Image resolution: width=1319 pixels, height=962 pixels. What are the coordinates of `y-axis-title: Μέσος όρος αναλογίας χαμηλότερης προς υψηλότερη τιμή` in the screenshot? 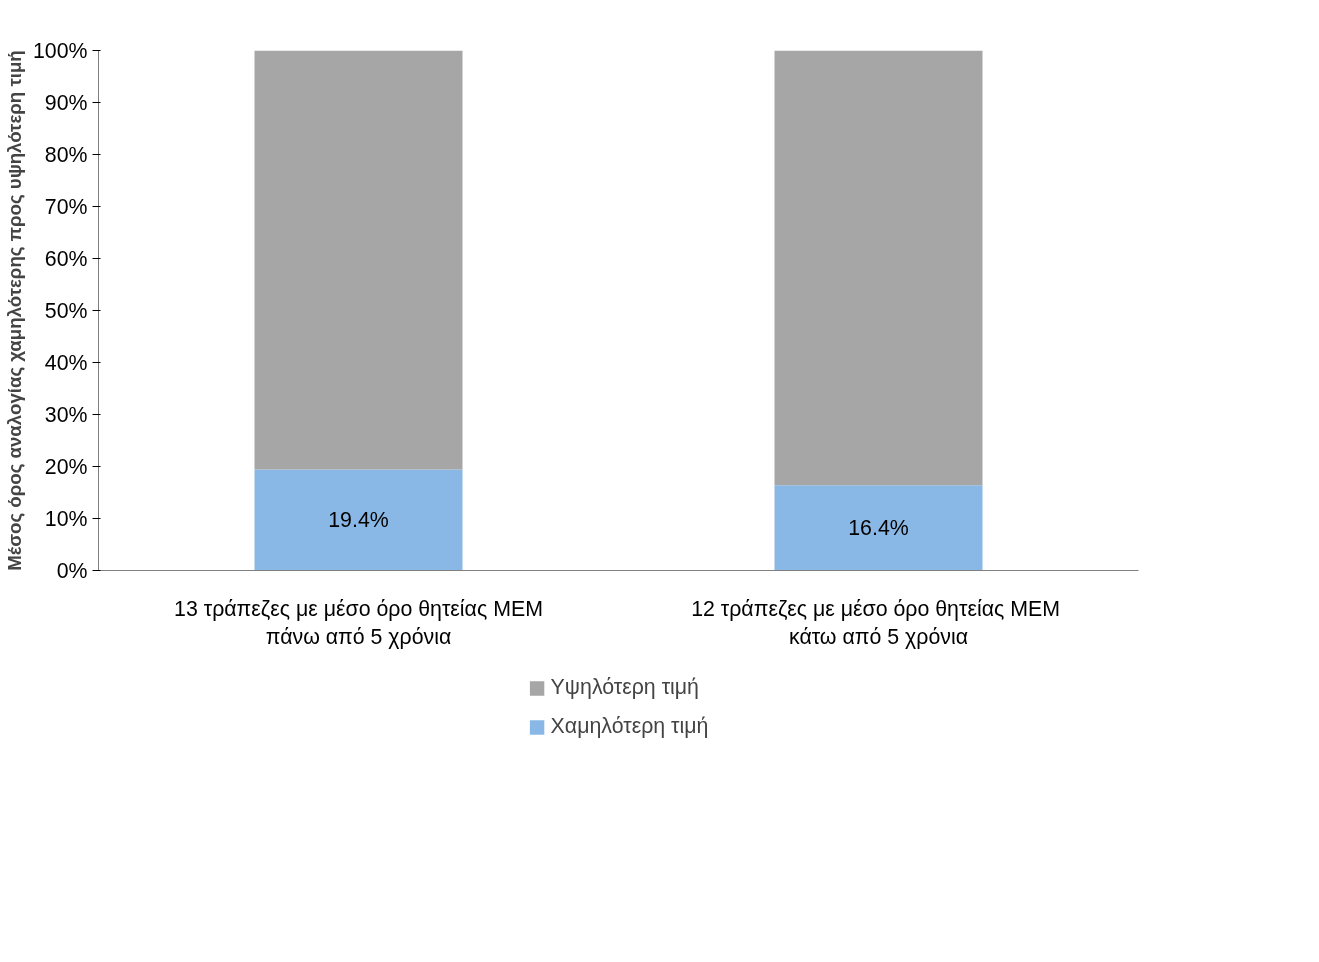 It's located at (14, 310).